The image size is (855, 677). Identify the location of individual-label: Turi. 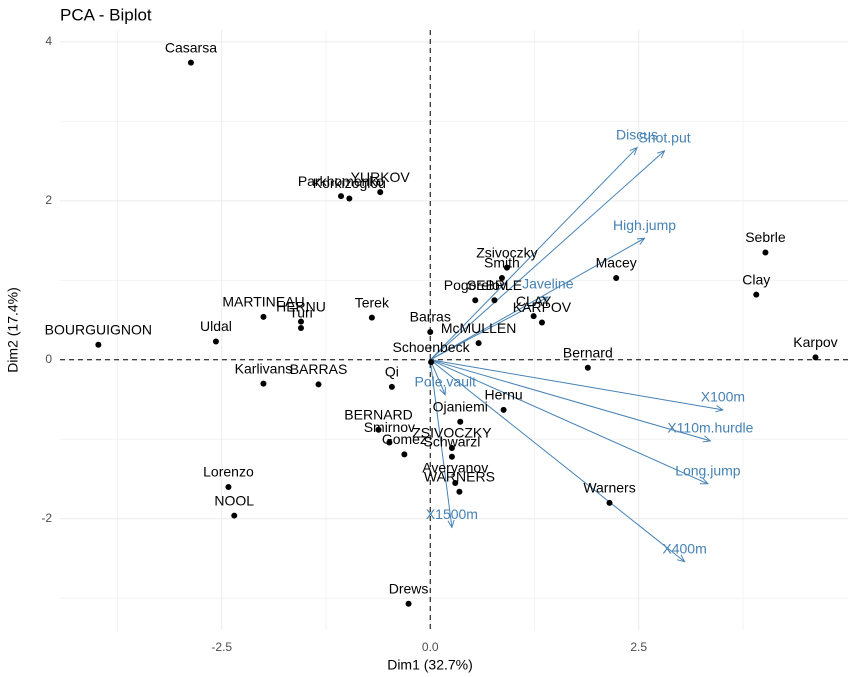
(301, 313).